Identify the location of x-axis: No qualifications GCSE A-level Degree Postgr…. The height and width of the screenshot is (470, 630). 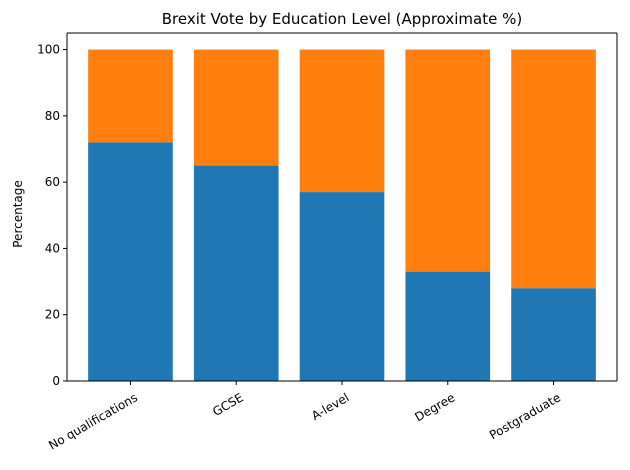
(304, 417).